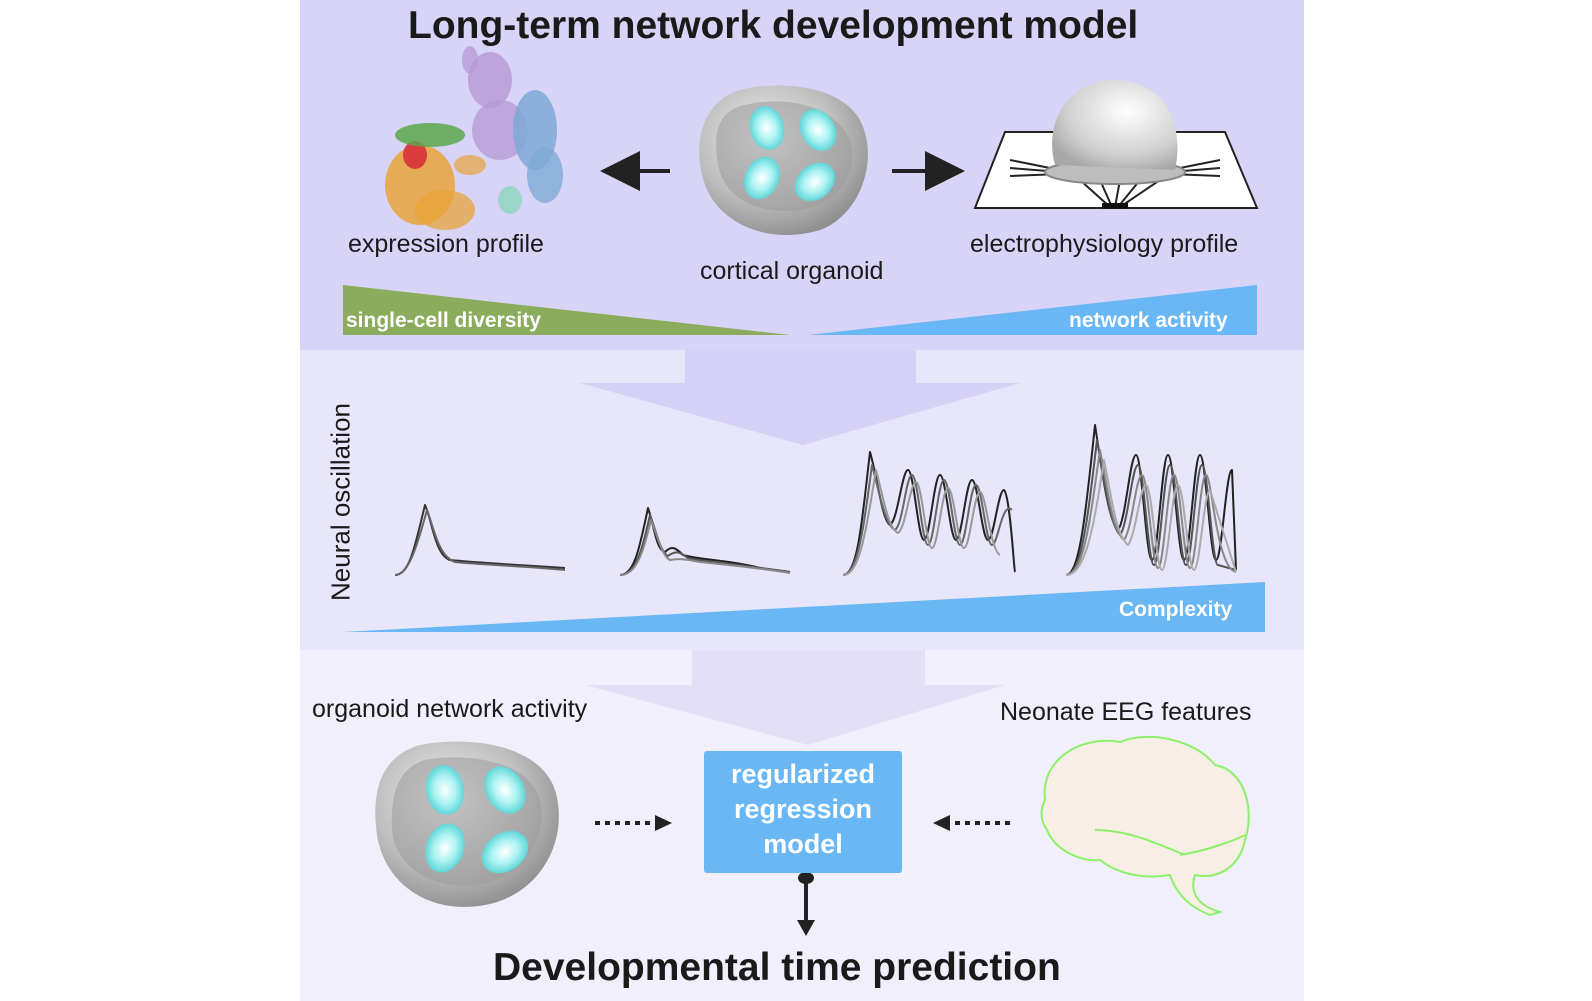  I want to click on organoid-network-icon, so click(467, 824).